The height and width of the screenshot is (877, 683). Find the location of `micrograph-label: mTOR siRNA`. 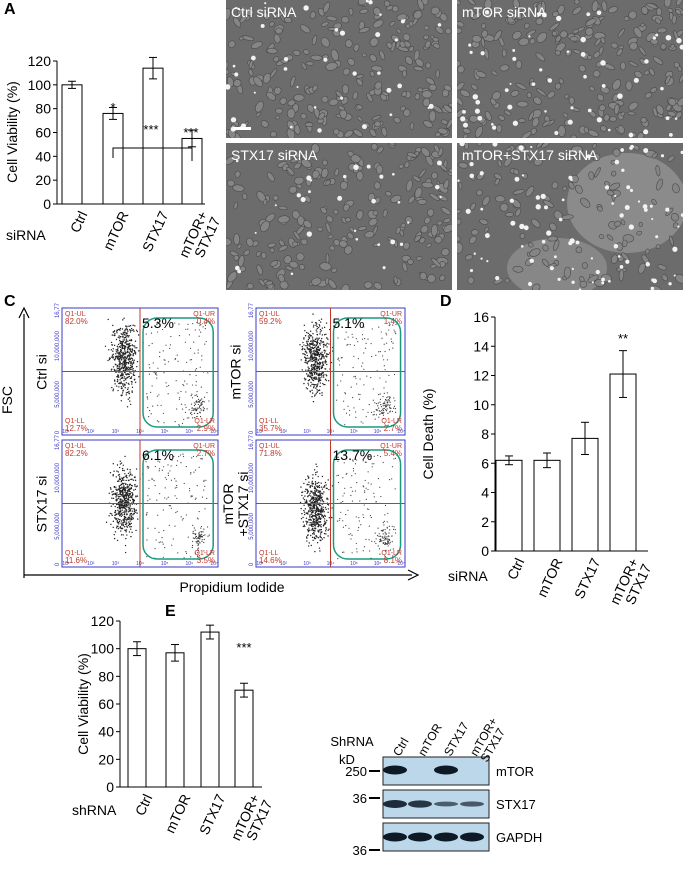

micrograph-label: mTOR siRNA is located at coordinates (504, 12).